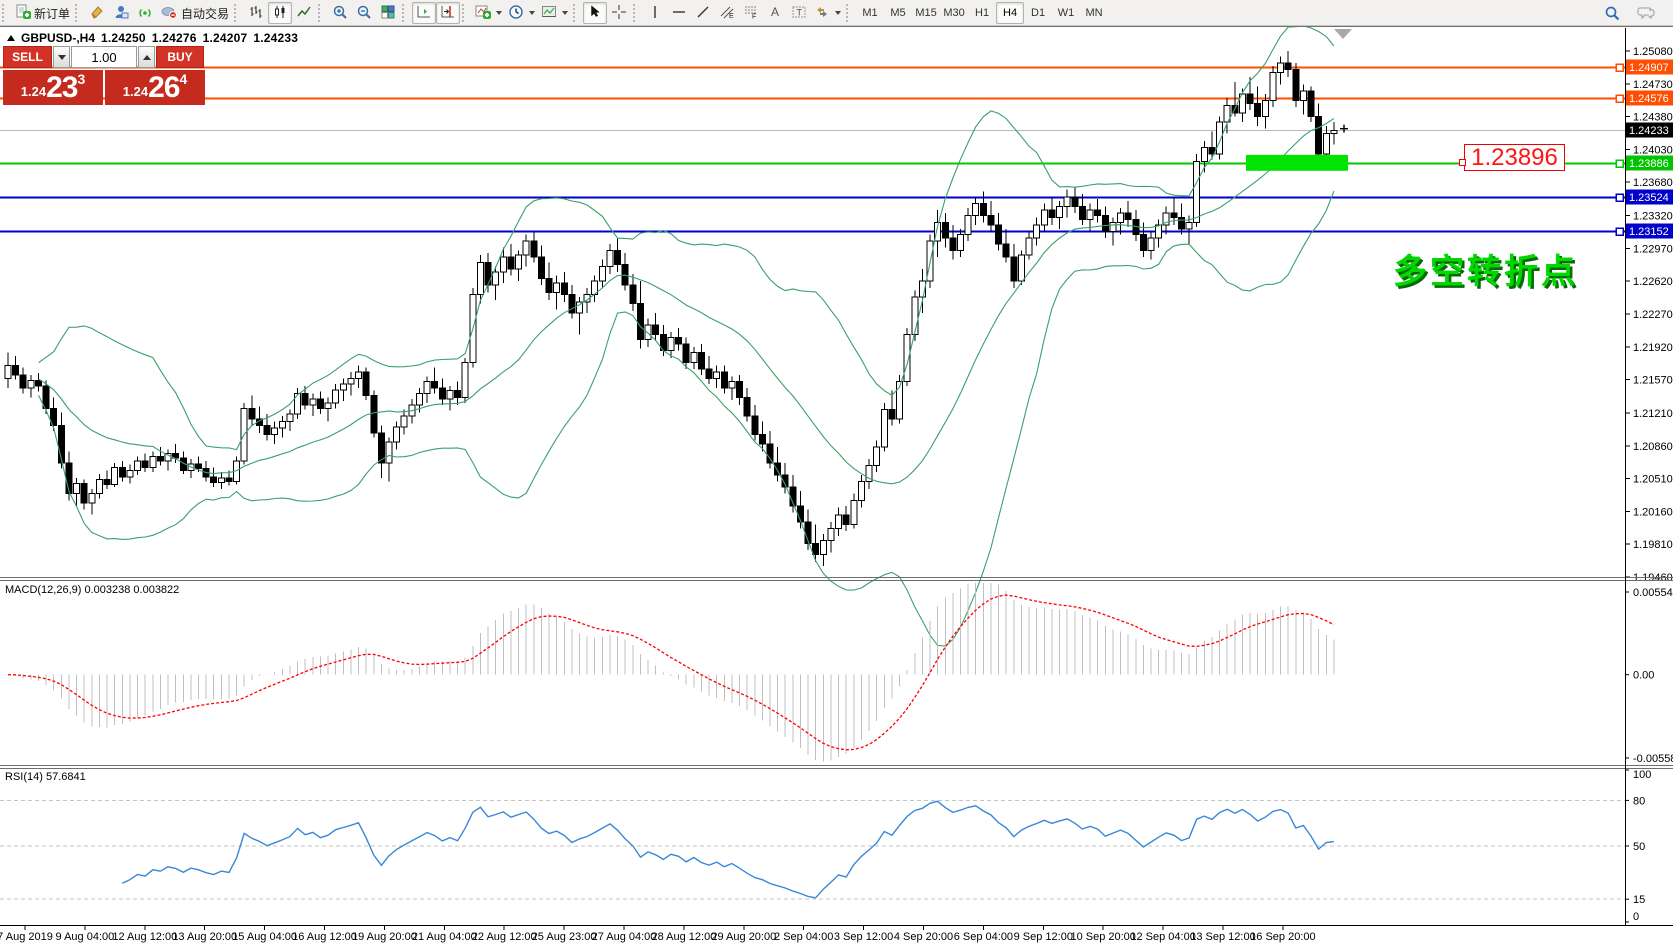  What do you see at coordinates (1649, 163) in the screenshot?
I see `price-badge` at bounding box center [1649, 163].